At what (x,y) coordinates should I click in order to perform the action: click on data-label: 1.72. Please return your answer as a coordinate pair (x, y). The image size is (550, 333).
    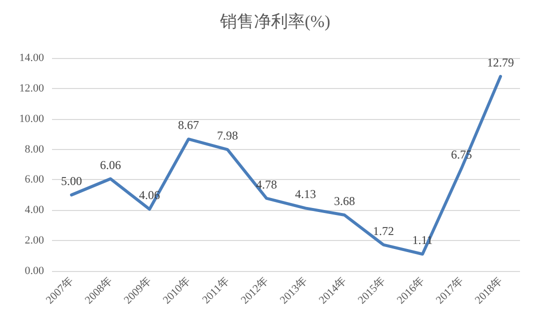
    Looking at the image, I should click on (383, 231).